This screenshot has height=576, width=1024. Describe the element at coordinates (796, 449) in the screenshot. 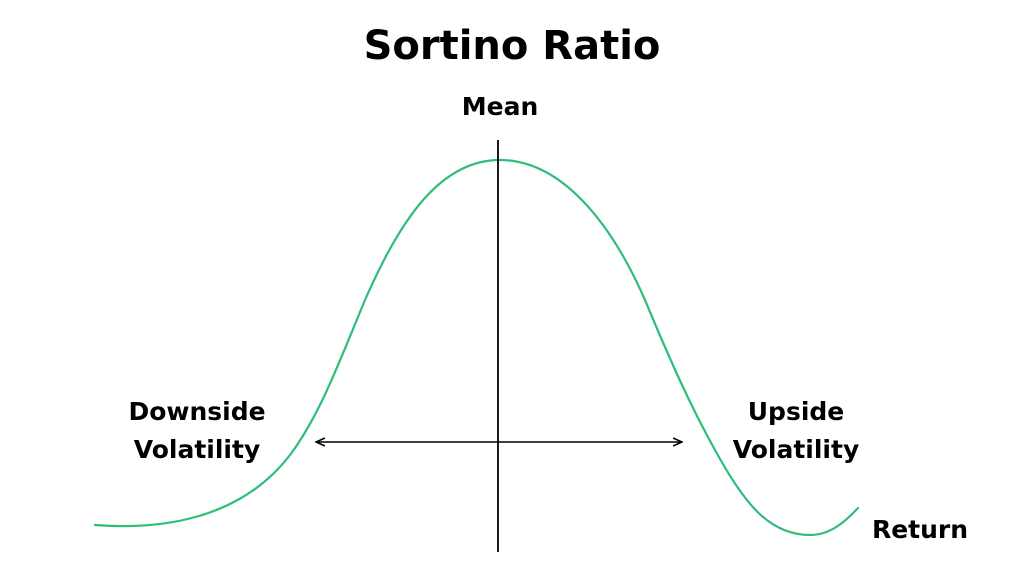

I see `upside-label-line2: Volatility` at that location.